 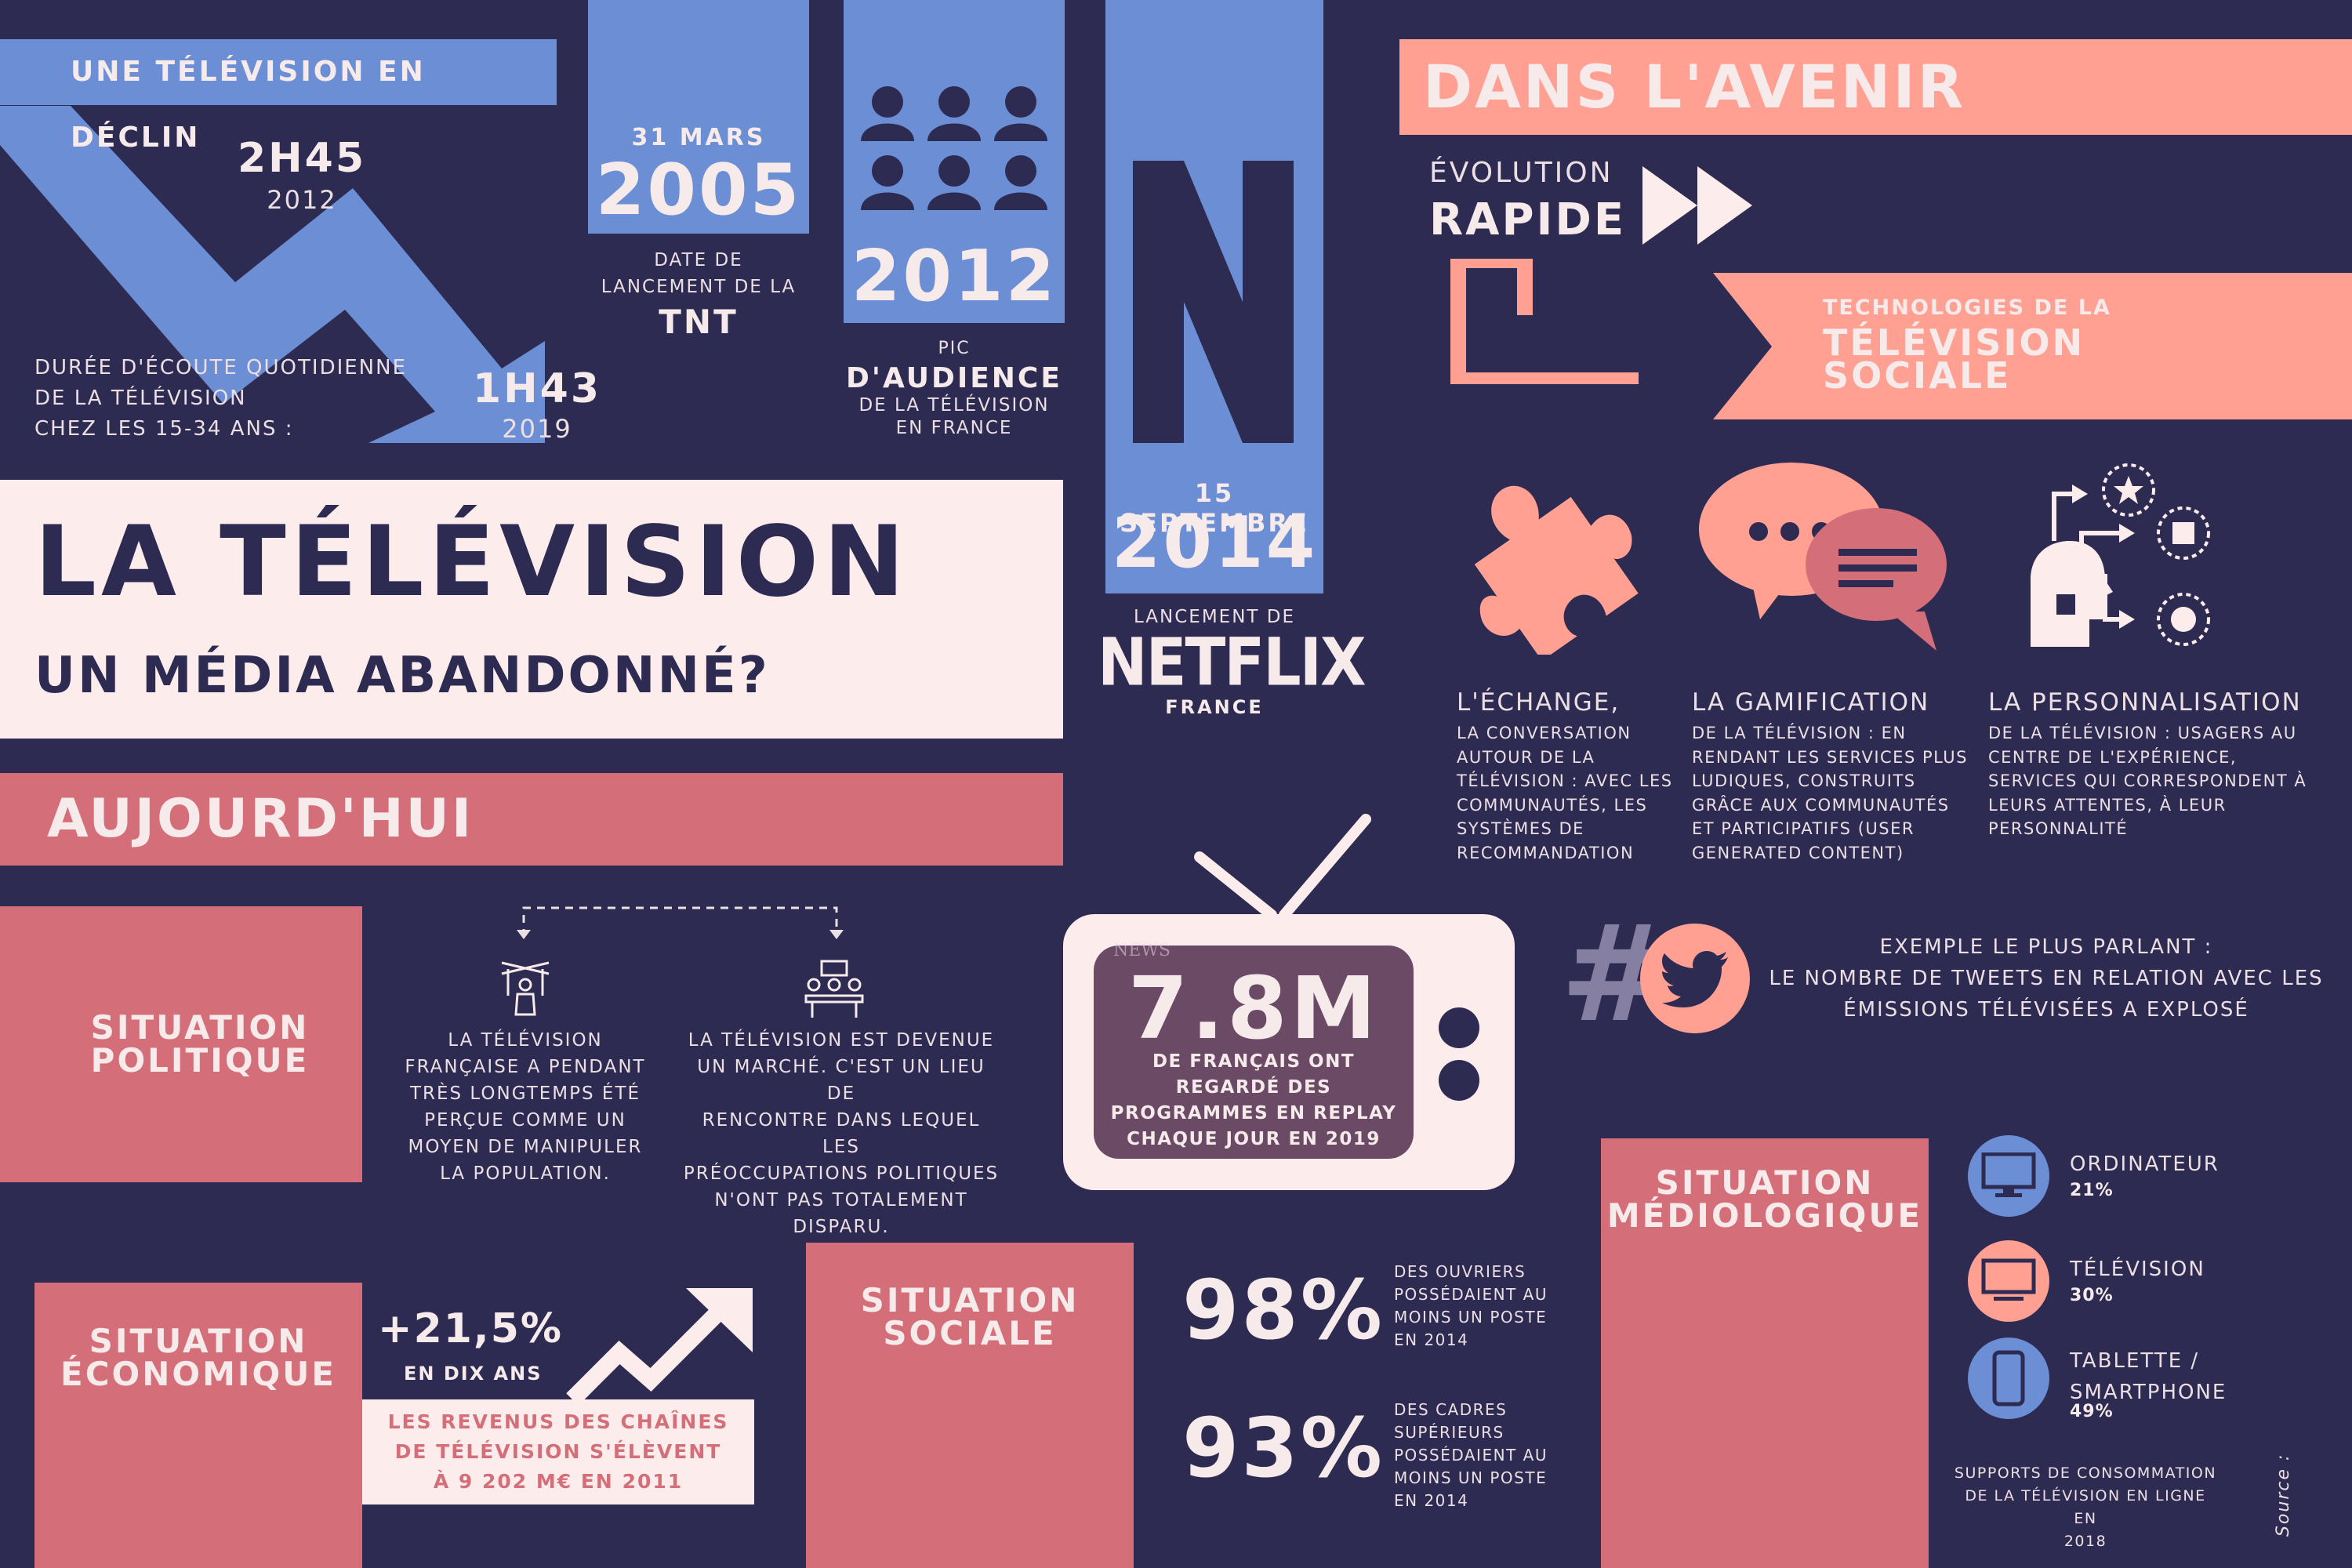 What do you see at coordinates (841, 1173) in the screenshot?
I see `political-text-line: PRÉOCCUPATIONS POLITIQUES` at bounding box center [841, 1173].